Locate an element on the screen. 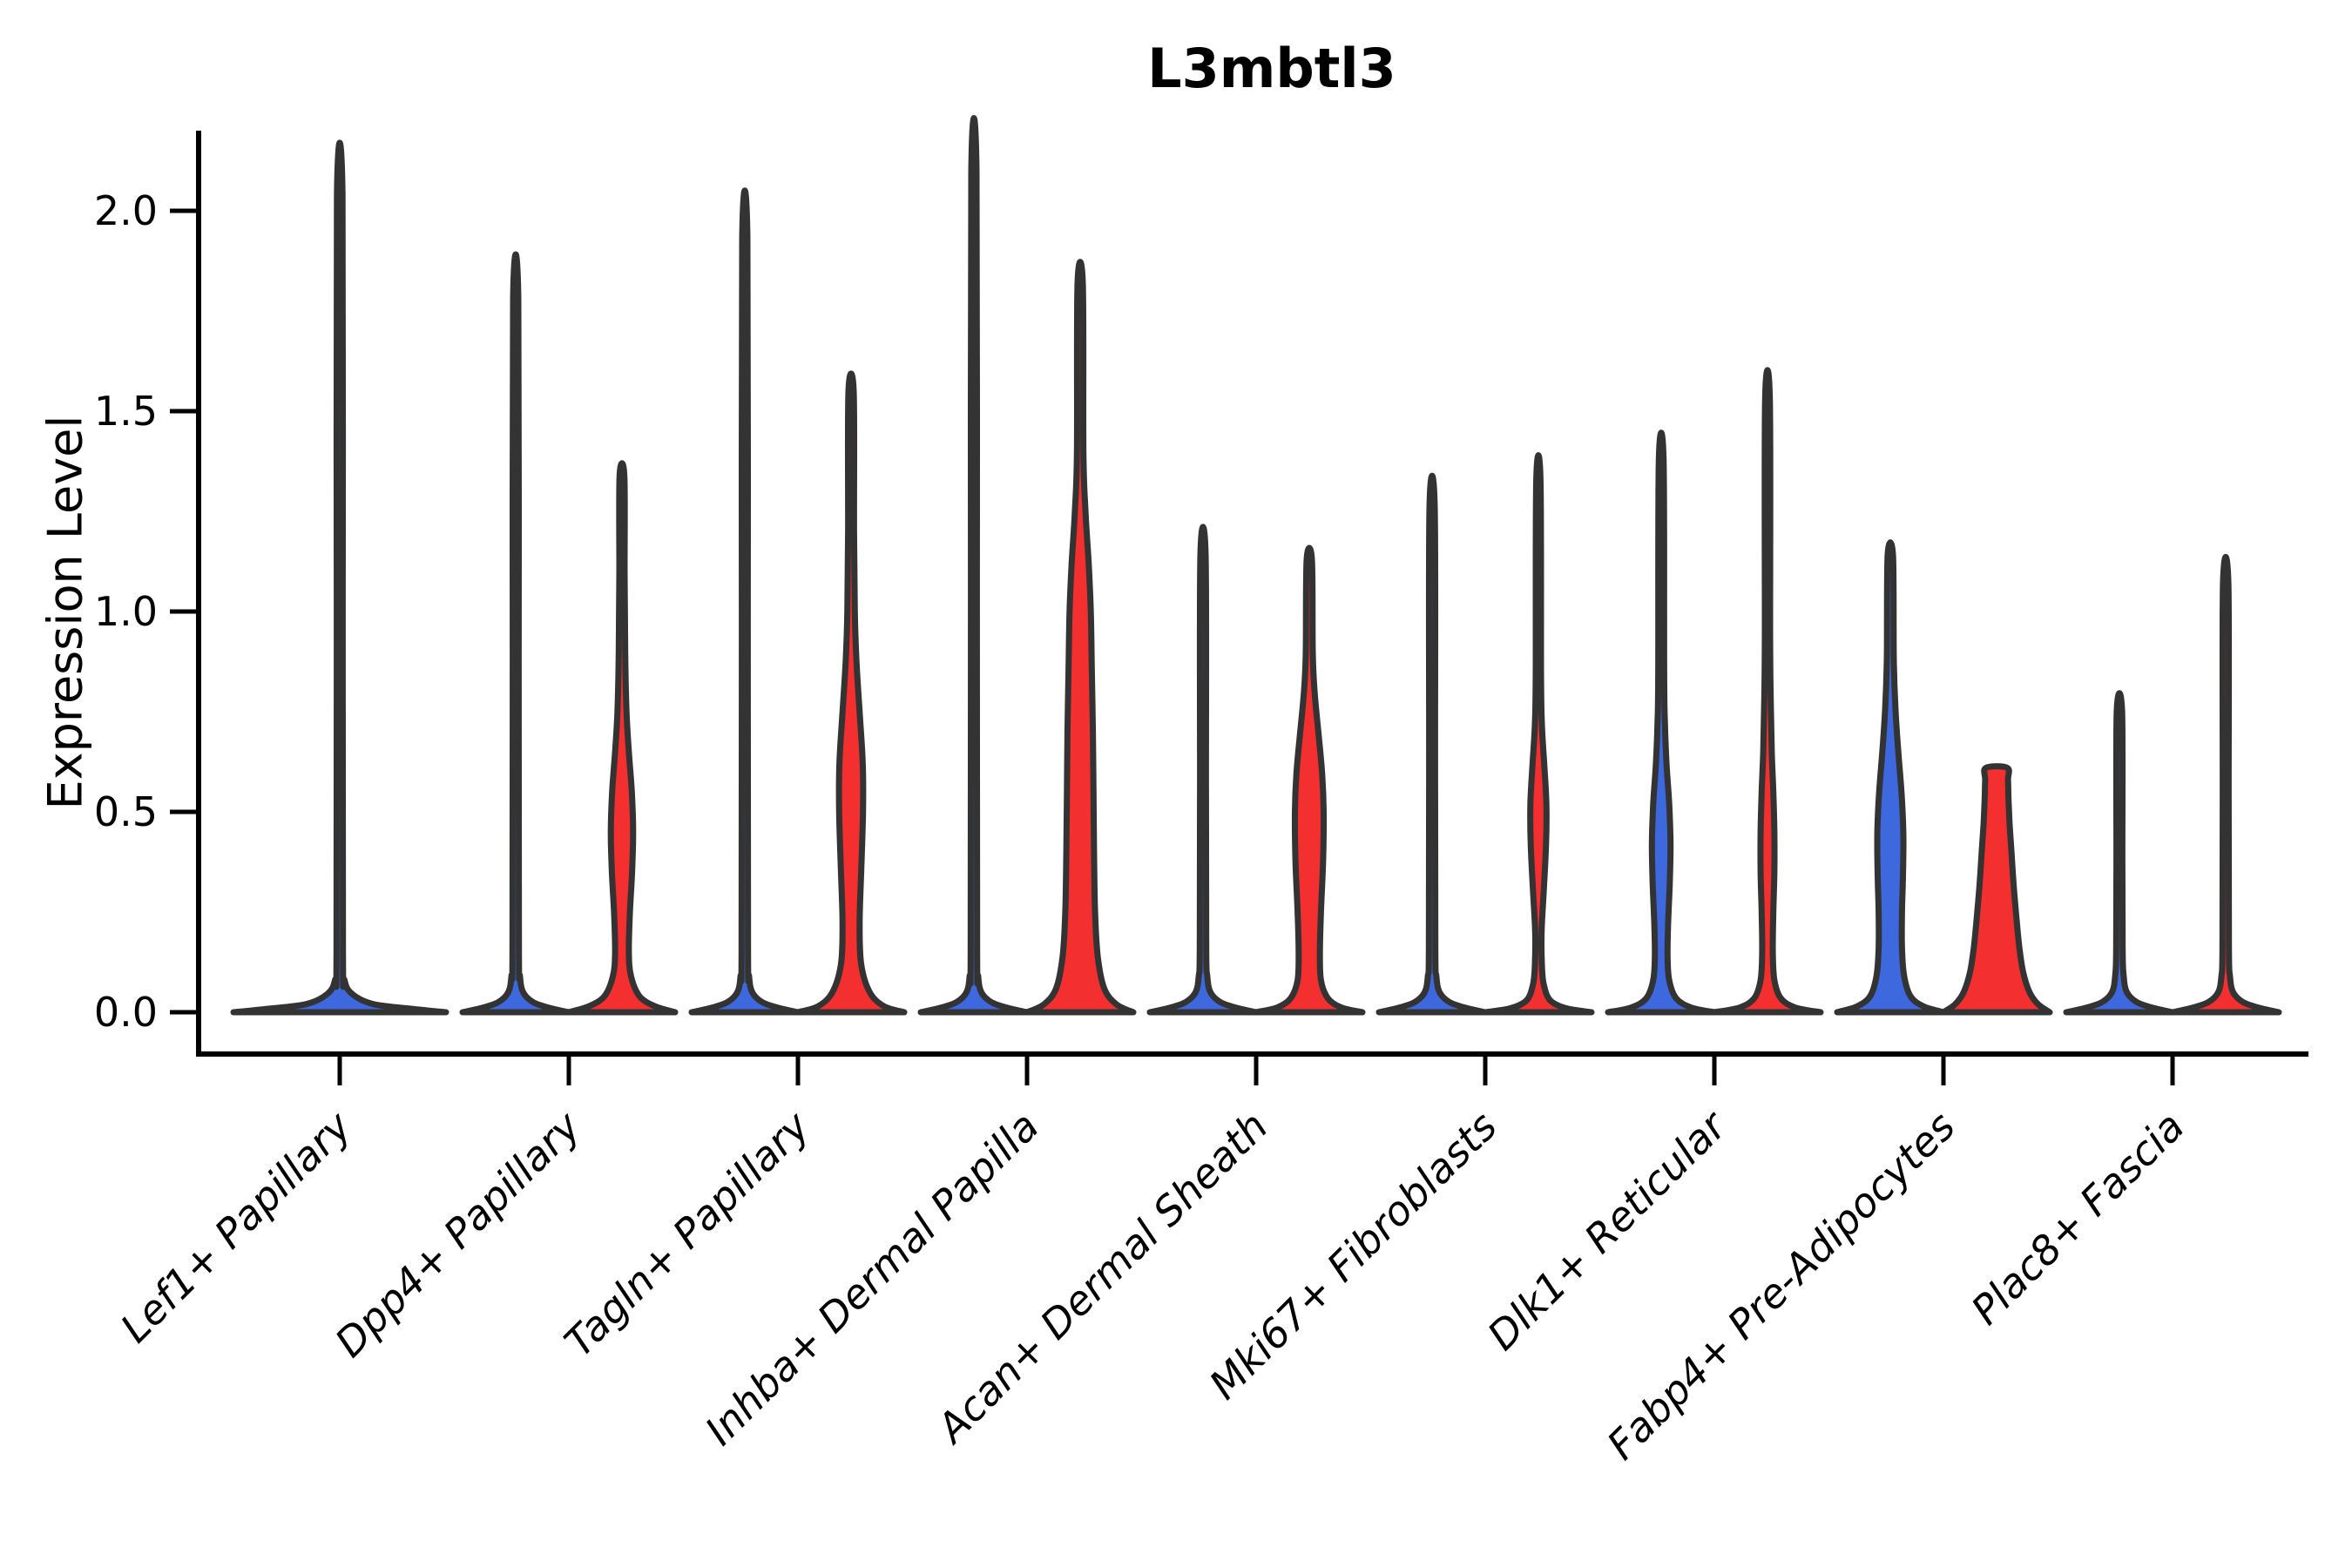 This screenshot has width=2352, height=1568. x-tick-label: Tagln+ Papillary is located at coordinates (687, 1234).